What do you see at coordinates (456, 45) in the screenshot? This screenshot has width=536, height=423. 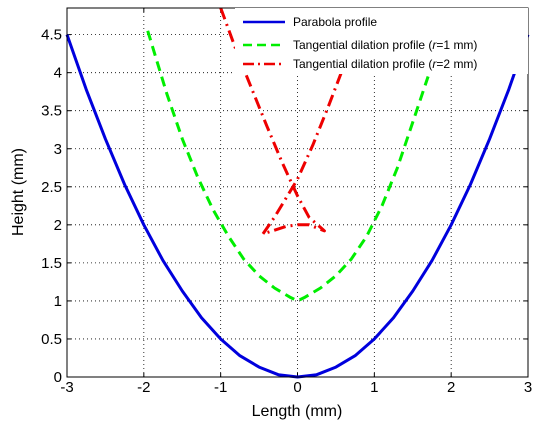 I see `legend-label-dilation-r1-c: =1 mm)` at bounding box center [456, 45].